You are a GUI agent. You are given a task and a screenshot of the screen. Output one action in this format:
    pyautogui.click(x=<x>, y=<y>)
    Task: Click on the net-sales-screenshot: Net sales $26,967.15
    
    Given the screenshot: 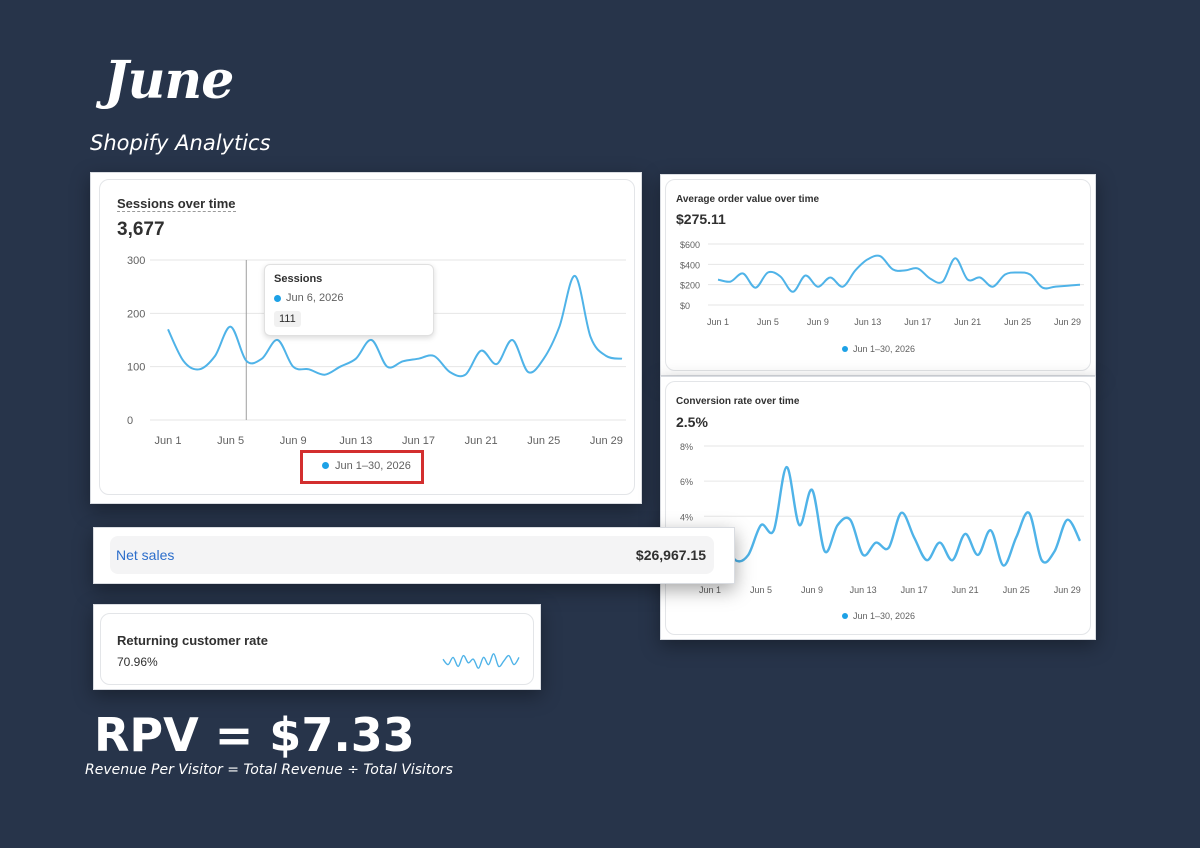 What is the action you would take?
    pyautogui.click(x=414, y=555)
    